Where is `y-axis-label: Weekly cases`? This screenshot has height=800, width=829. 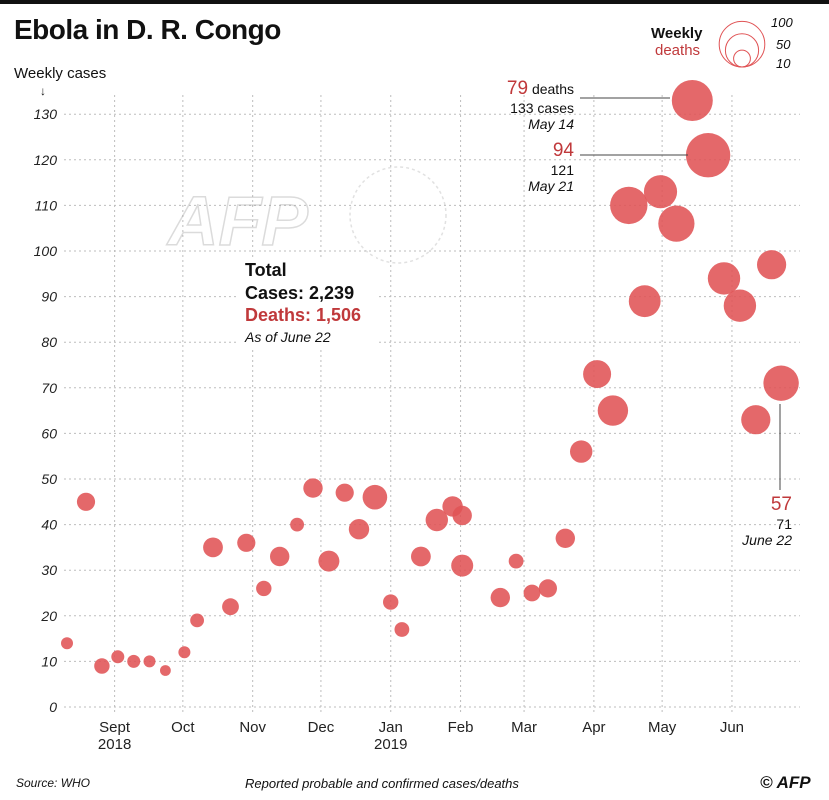 y-axis-label: Weekly cases is located at coordinates (60, 73).